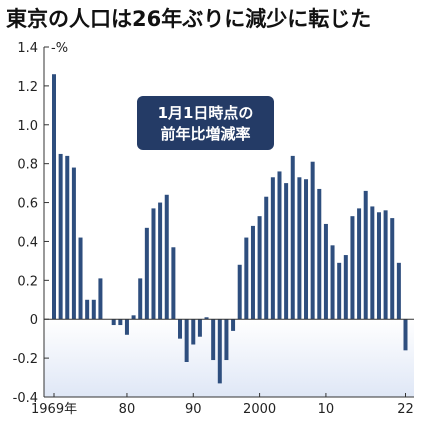 Image resolution: width=425 pixels, height=425 pixels. I want to click on x-tick-label: 22, so click(405, 409).